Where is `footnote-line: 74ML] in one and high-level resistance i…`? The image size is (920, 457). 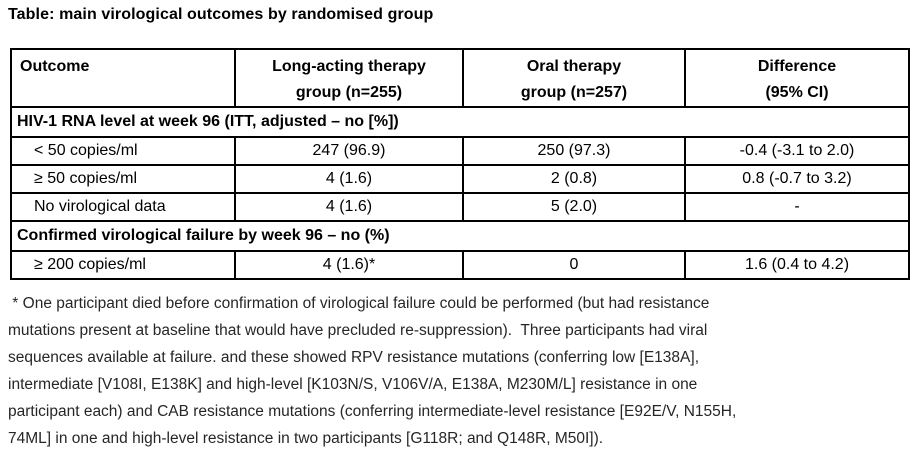
footnote-line: 74ML] in one and high-level resistance i… is located at coordinates (306, 438).